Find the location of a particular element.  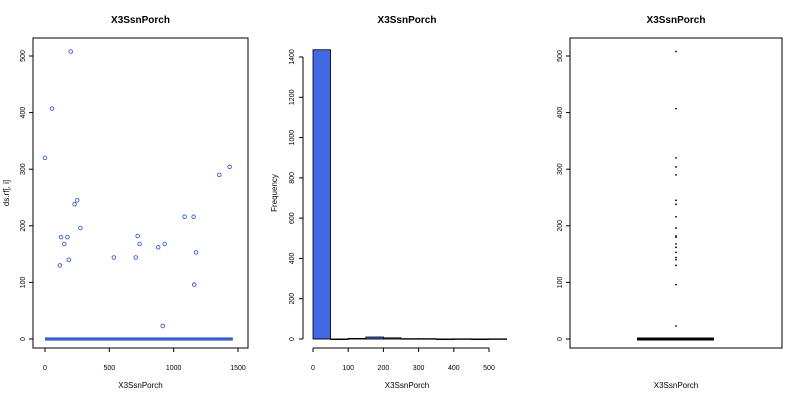

plot2-xtick-label: 300 is located at coordinates (419, 368).